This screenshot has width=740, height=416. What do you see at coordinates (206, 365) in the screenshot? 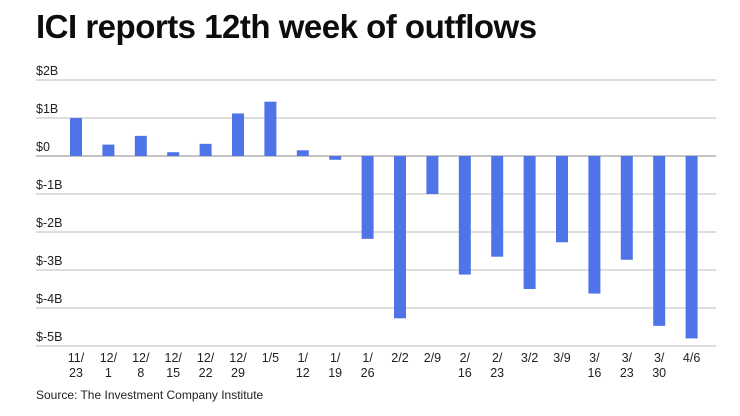
I see `x-tick-label: 12/22` at bounding box center [206, 365].